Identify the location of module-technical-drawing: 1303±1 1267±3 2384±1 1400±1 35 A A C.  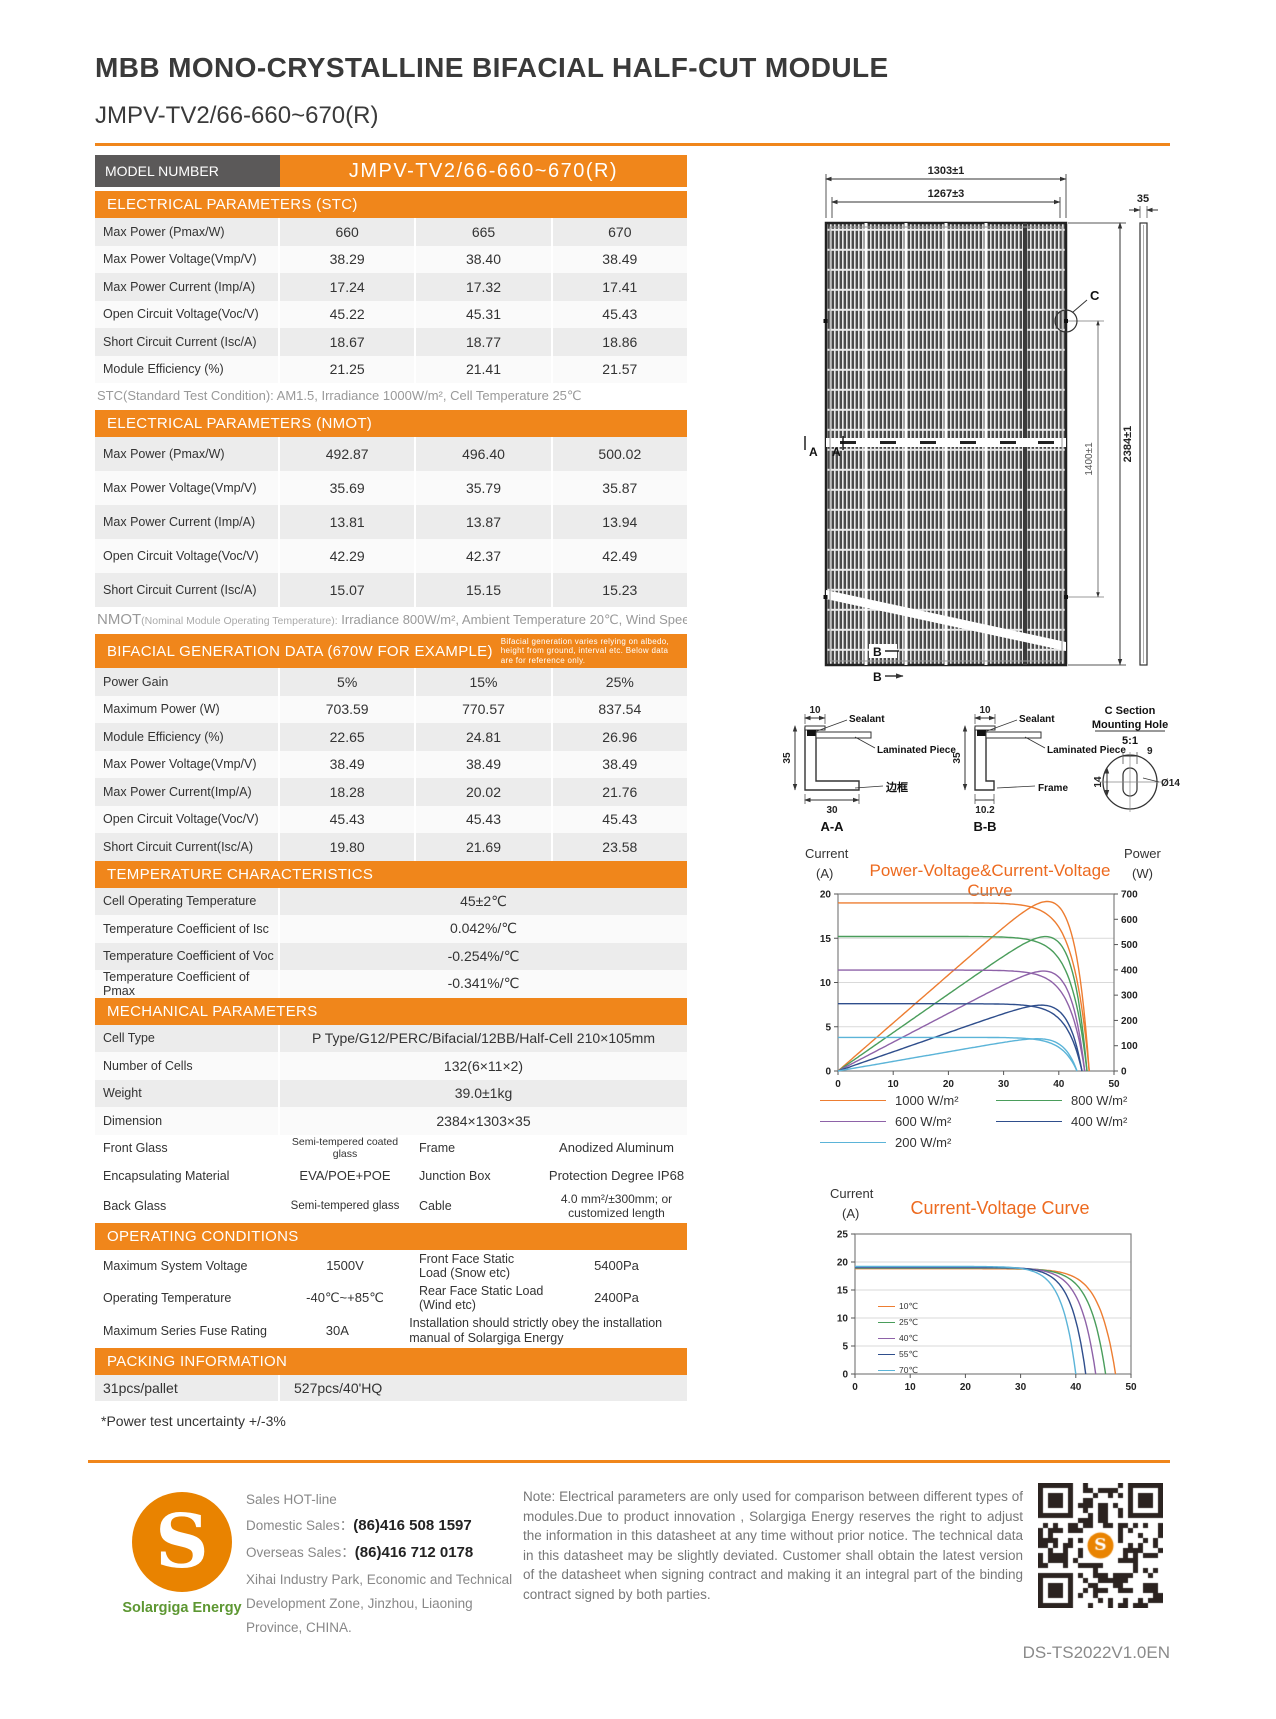
(981, 424).